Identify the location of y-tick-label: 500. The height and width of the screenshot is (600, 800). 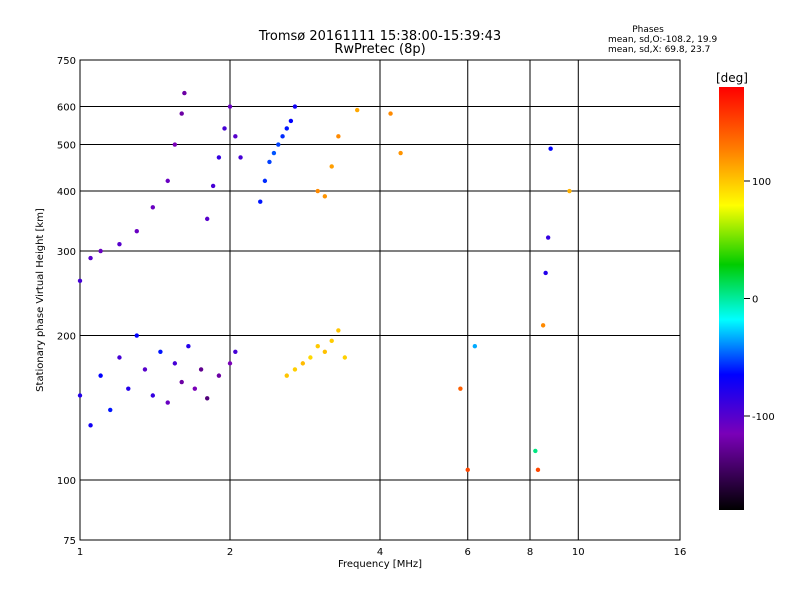
(66, 146).